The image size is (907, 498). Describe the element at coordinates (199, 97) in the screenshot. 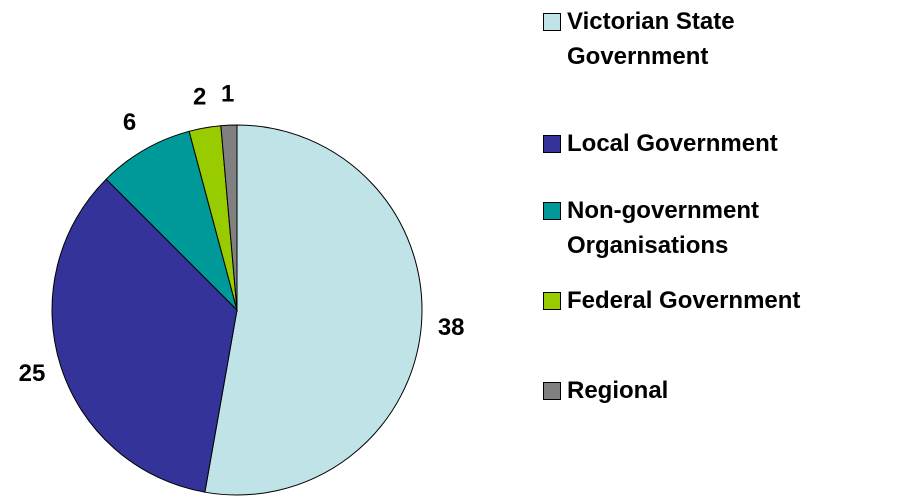

I see `data-label: 2` at that location.